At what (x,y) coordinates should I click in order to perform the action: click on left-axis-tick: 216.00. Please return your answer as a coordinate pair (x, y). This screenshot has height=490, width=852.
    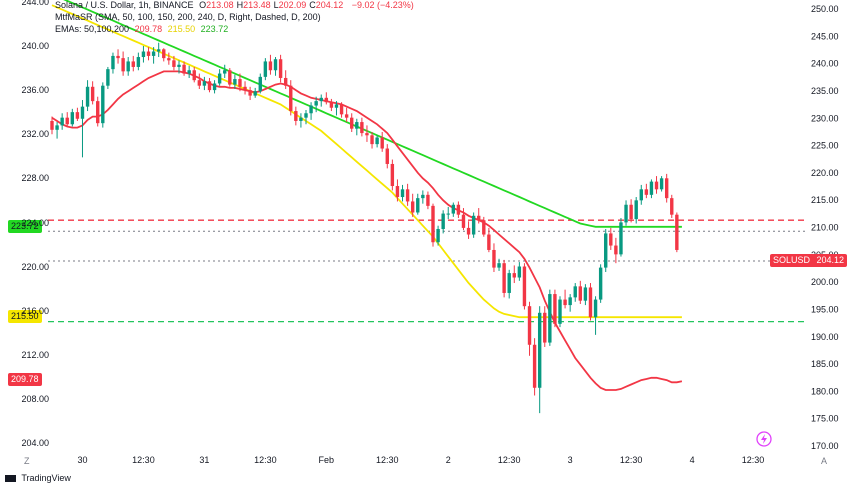
    Looking at the image, I should click on (35, 310).